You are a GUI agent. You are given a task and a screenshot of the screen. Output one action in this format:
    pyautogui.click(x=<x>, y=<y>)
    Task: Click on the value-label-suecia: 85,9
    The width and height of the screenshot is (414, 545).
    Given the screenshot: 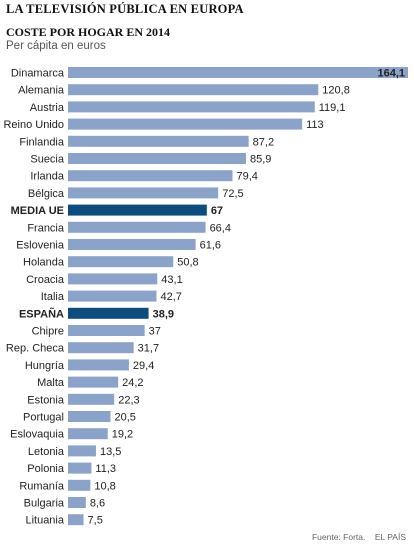 What is the action you would take?
    pyautogui.click(x=260, y=160)
    